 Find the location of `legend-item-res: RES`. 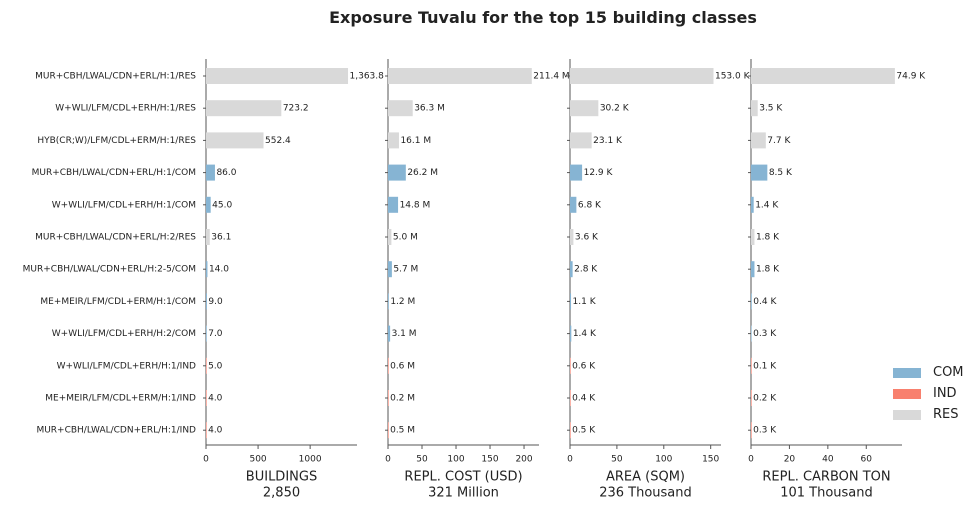

legend-item-res: RES is located at coordinates (928, 414).